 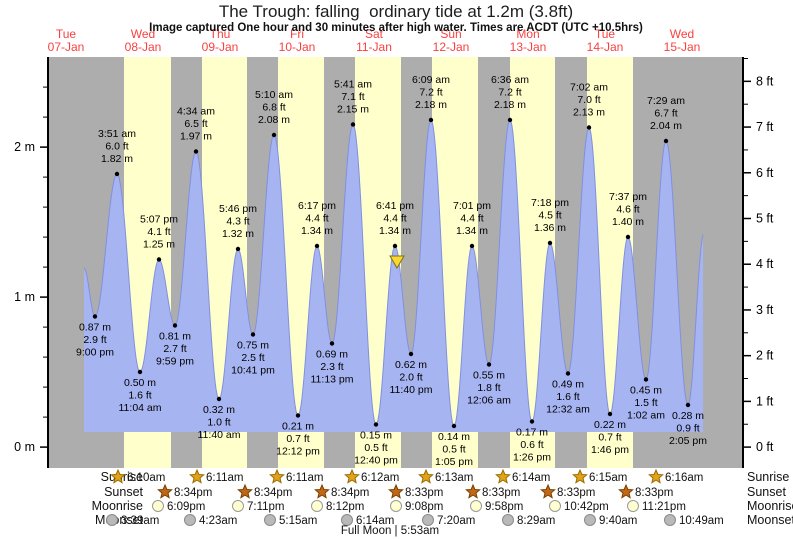 What do you see at coordinates (765, 264) in the screenshot?
I see `right-axis-label: 4 ft` at bounding box center [765, 264].